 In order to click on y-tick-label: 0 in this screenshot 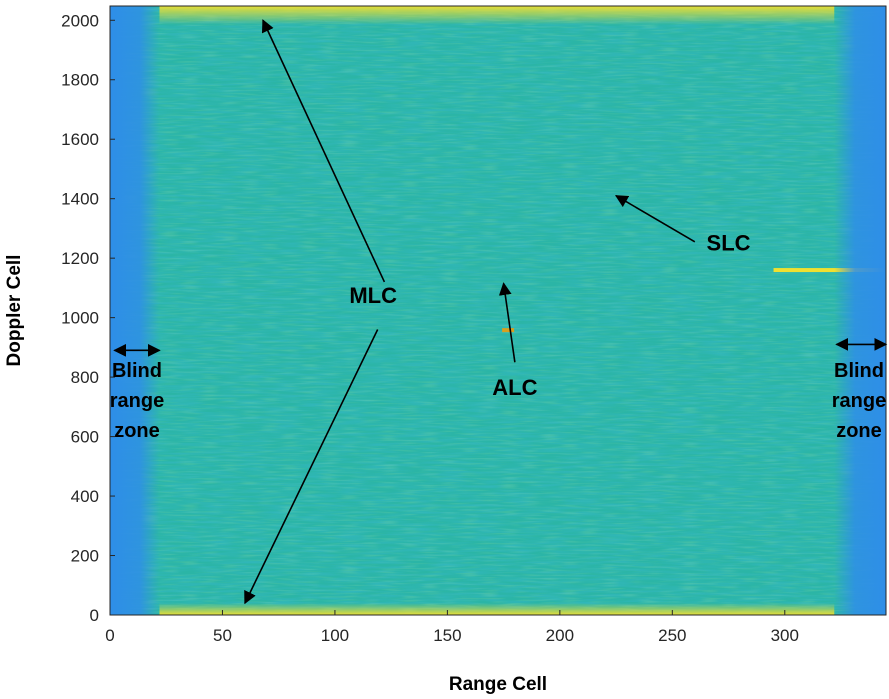, I will do `click(94, 615)`.